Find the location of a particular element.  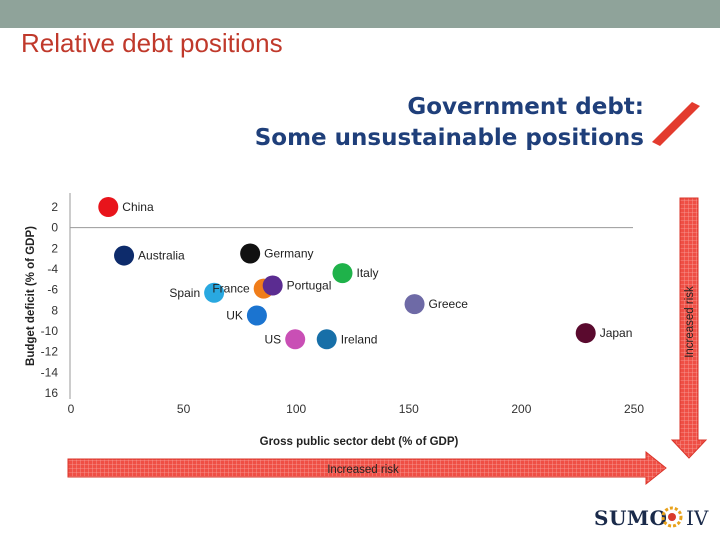

y-tick-label: 16 is located at coordinates (52, 393).